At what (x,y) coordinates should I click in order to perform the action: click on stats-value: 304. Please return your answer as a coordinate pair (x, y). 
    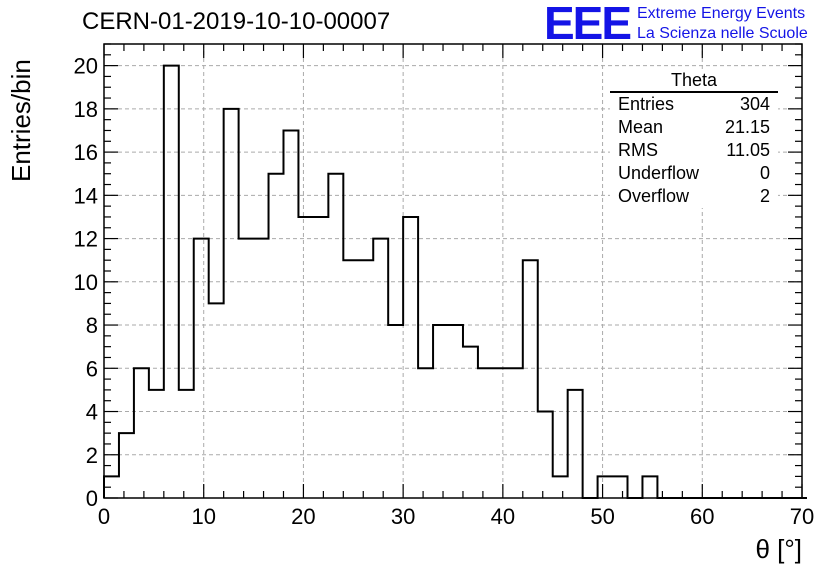
    Looking at the image, I should click on (754, 104).